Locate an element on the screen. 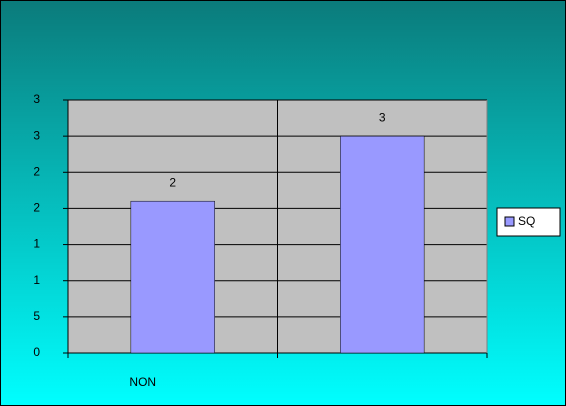 The height and width of the screenshot is (406, 566). legend-swatch is located at coordinates (509, 221).